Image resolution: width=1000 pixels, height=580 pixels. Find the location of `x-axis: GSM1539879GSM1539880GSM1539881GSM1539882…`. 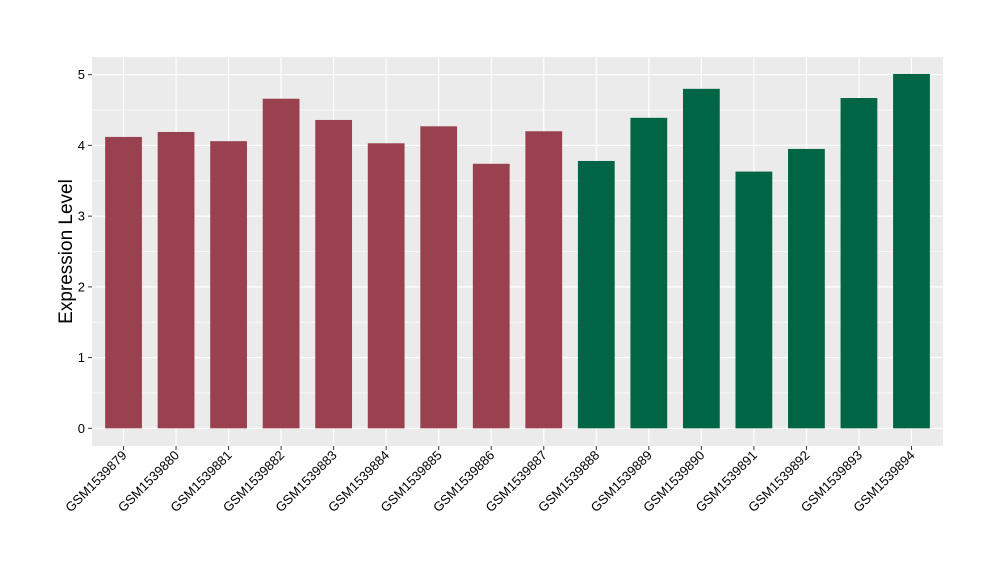

x-axis: GSM1539879GSM1539880GSM1539881GSM1539882… is located at coordinates (490, 480).